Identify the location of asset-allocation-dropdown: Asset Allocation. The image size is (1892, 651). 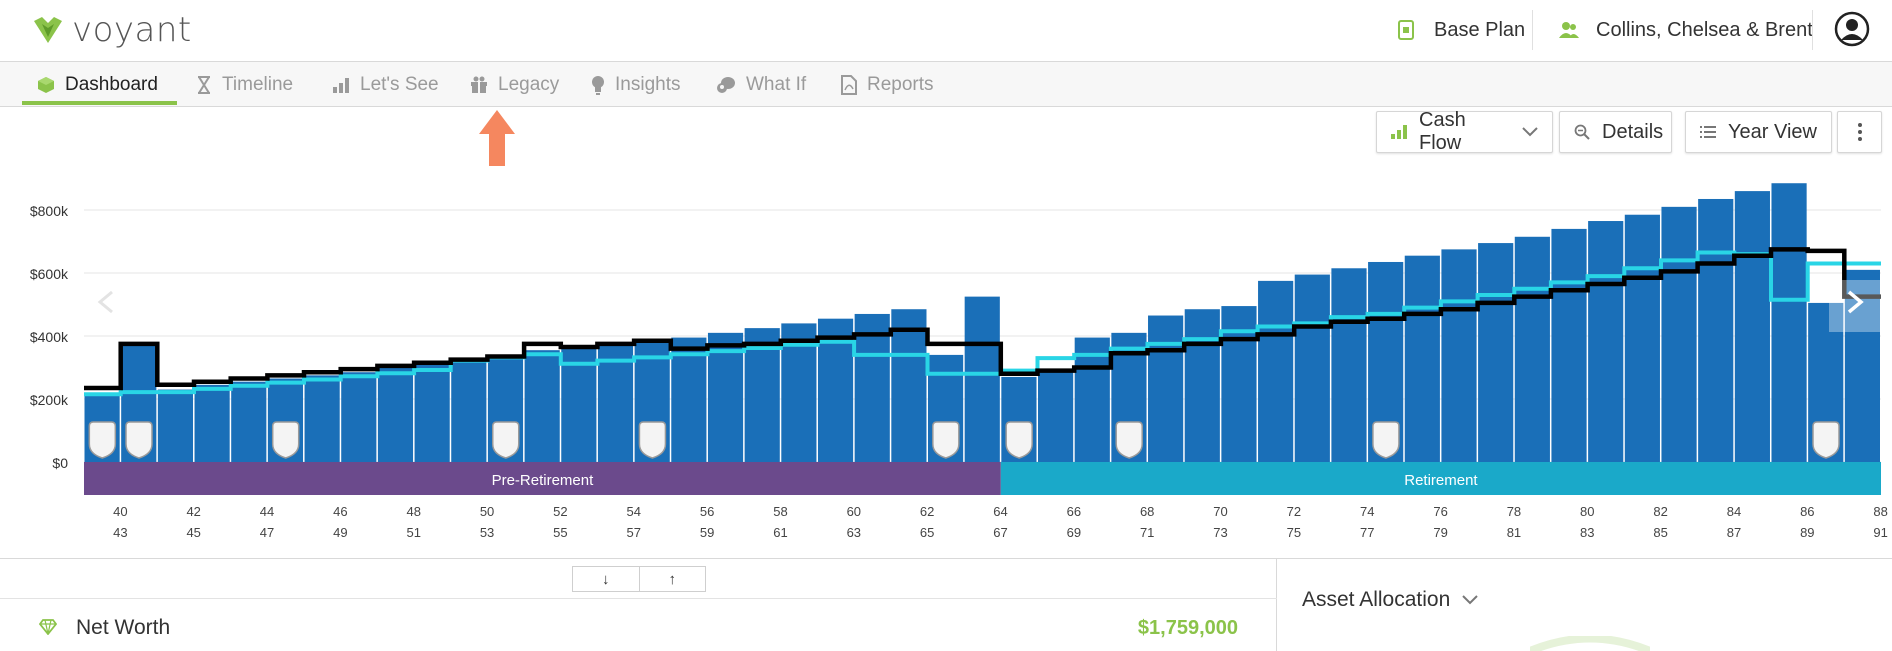
(1390, 600).